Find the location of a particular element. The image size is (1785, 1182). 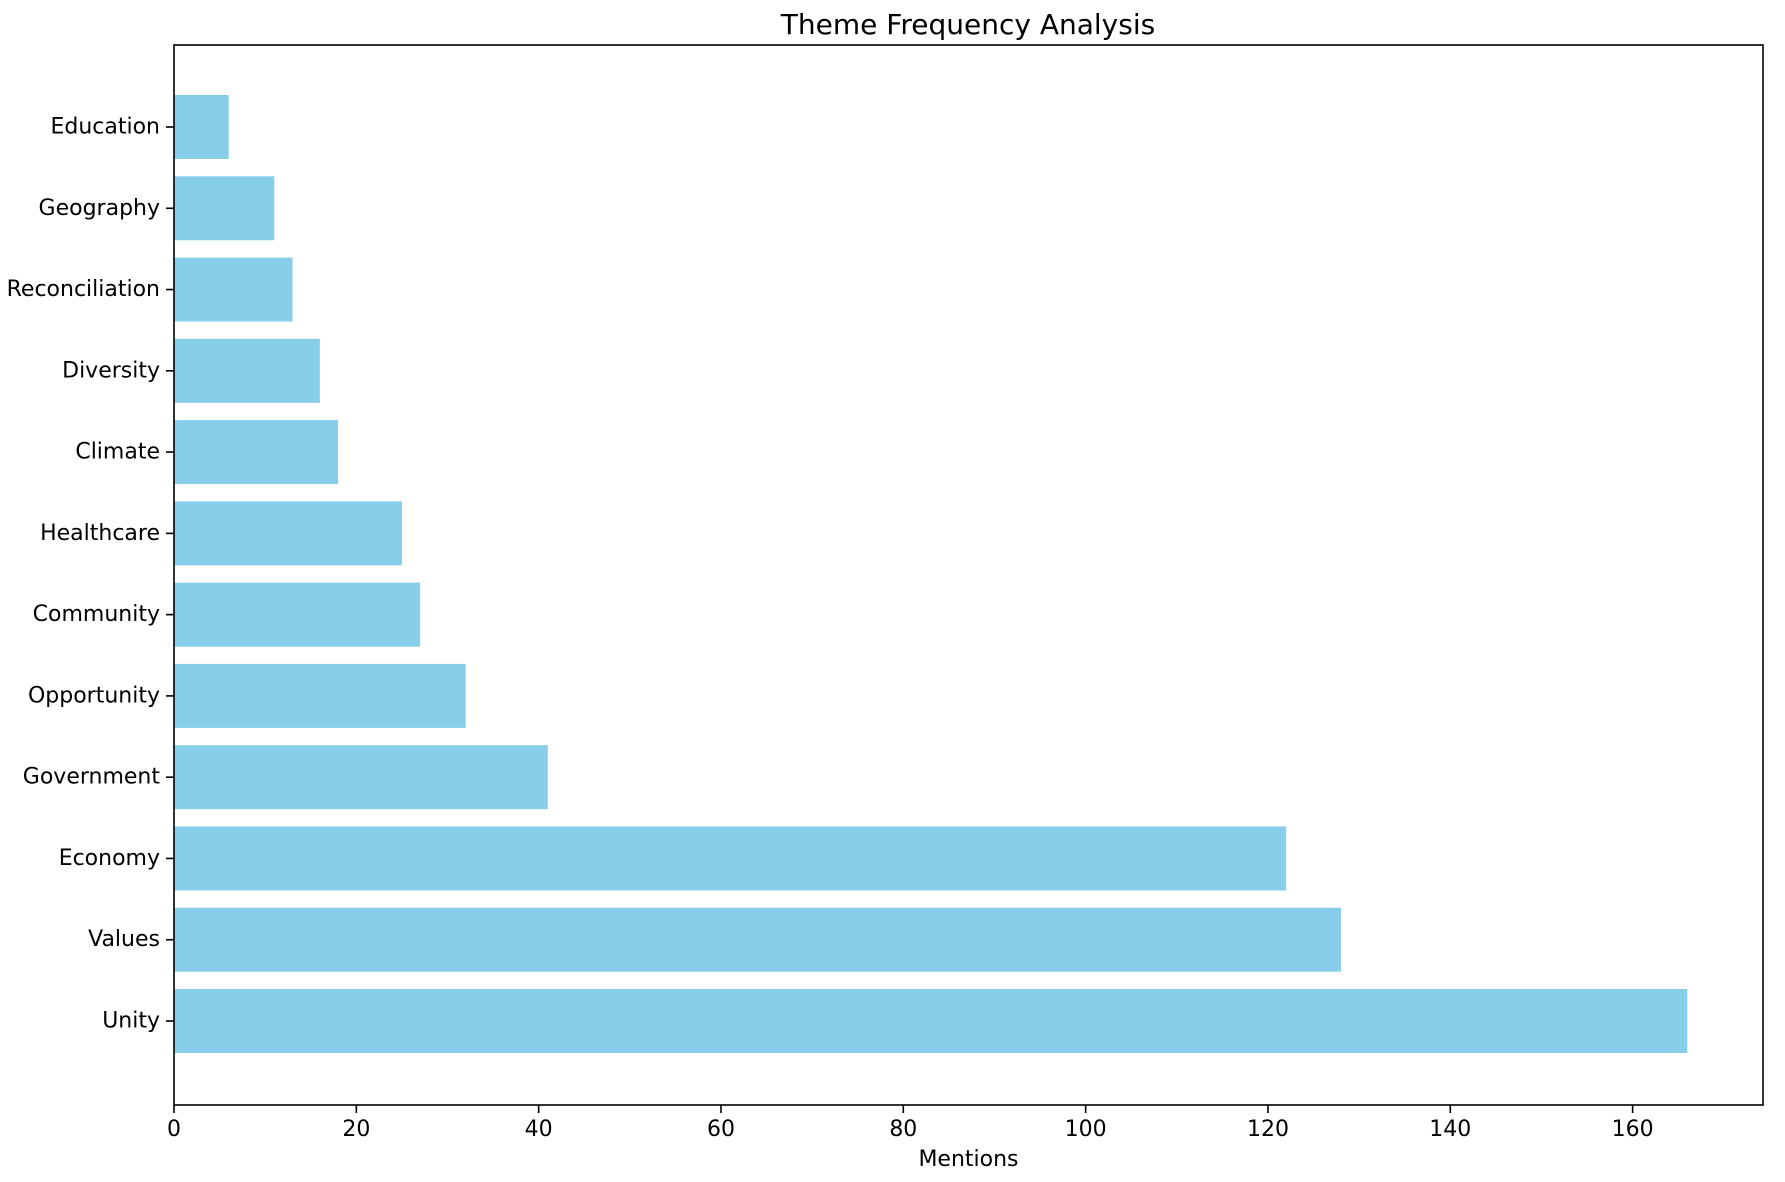

x-tick-label: 160 is located at coordinates (1633, 1129).